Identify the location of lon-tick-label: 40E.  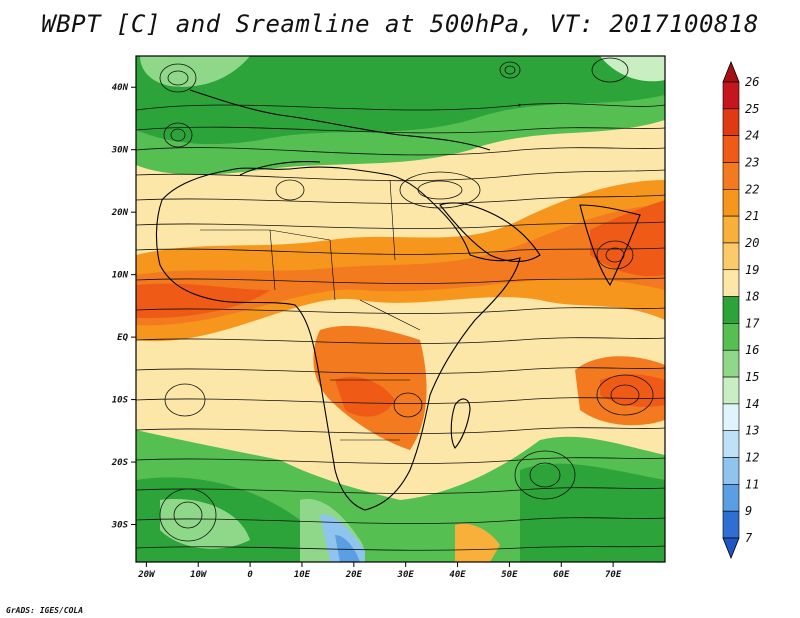
(457, 575).